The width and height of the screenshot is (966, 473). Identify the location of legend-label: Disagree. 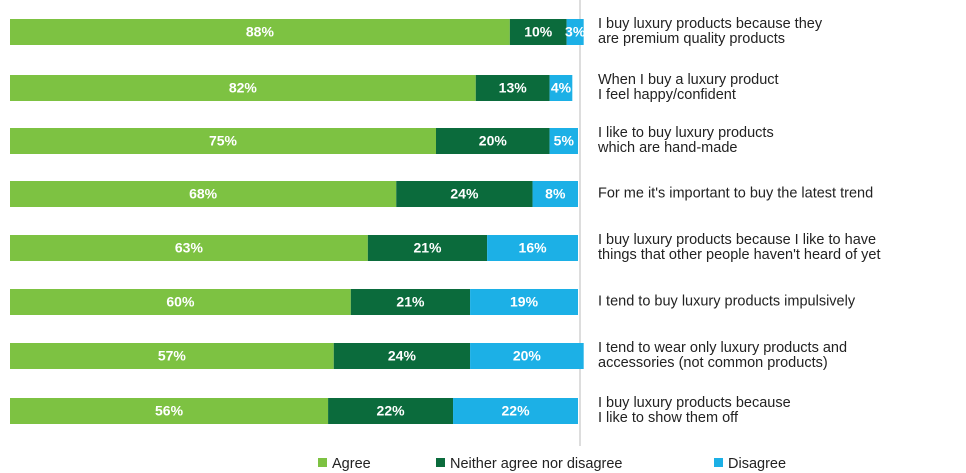
(757, 464).